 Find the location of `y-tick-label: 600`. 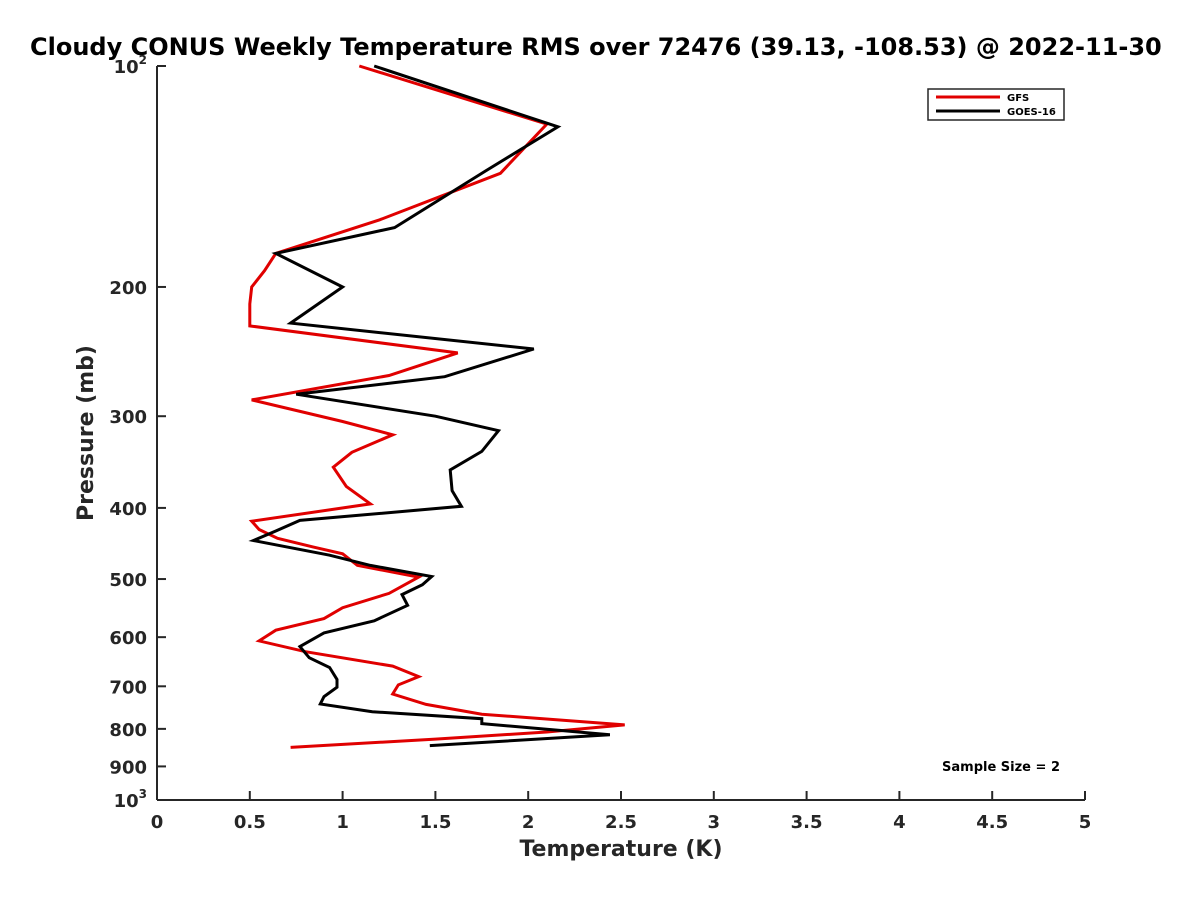

y-tick-label: 600 is located at coordinates (128, 638).